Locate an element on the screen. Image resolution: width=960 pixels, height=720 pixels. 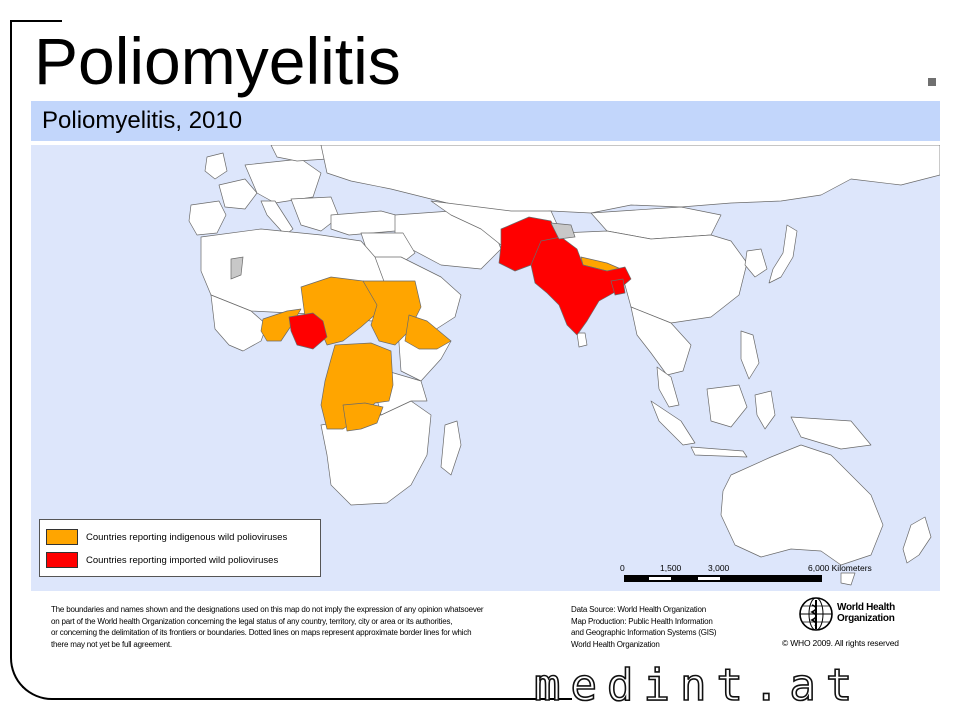
land-new-zealand is located at coordinates (917, 540).